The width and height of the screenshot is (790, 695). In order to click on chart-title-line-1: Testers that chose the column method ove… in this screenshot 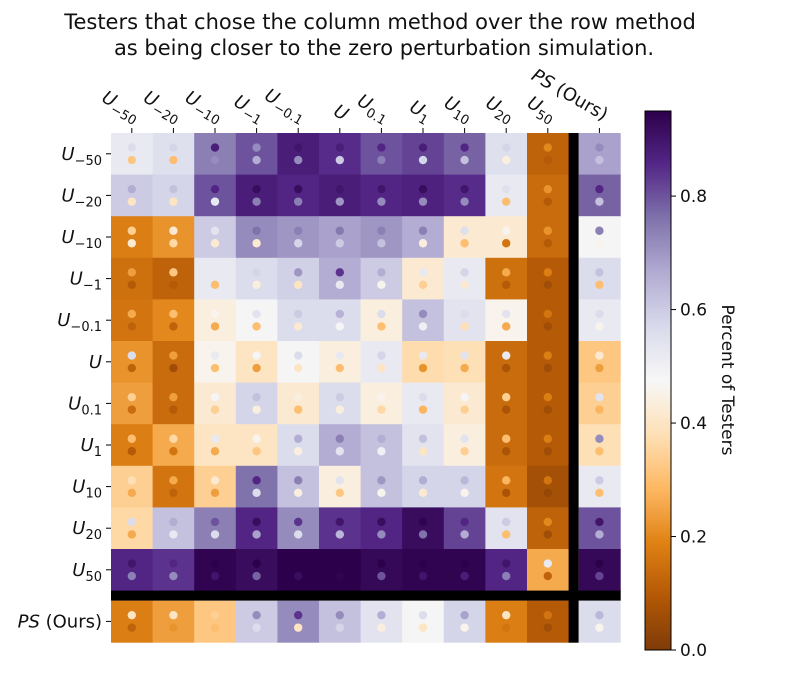, I will do `click(379, 22)`.